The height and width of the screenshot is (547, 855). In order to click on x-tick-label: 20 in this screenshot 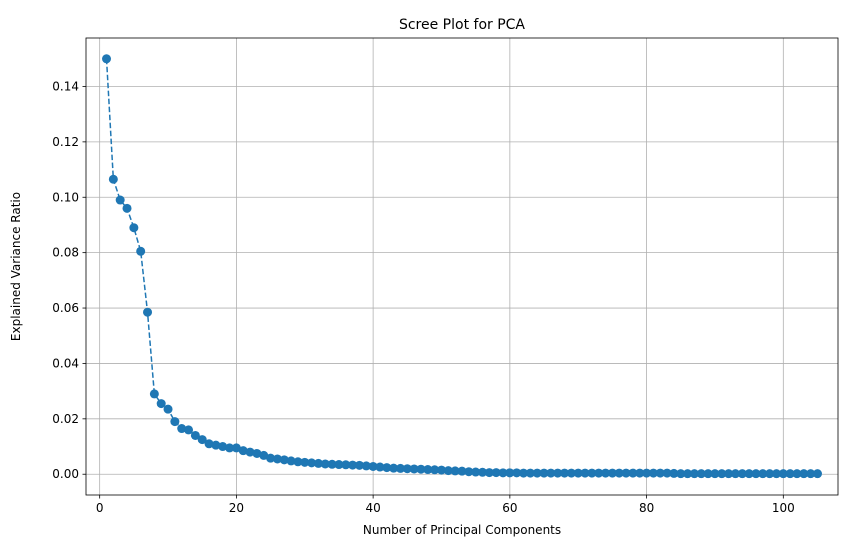, I will do `click(236, 508)`.